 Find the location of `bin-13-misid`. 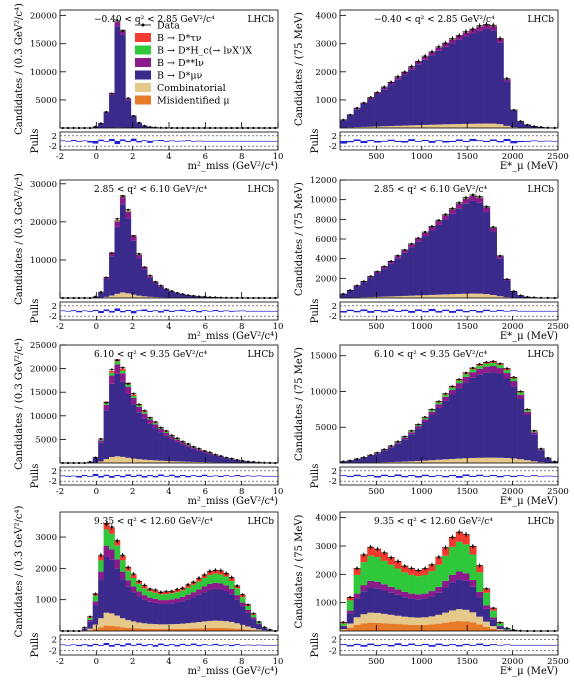

bin-13-misid is located at coordinates (432, 627).